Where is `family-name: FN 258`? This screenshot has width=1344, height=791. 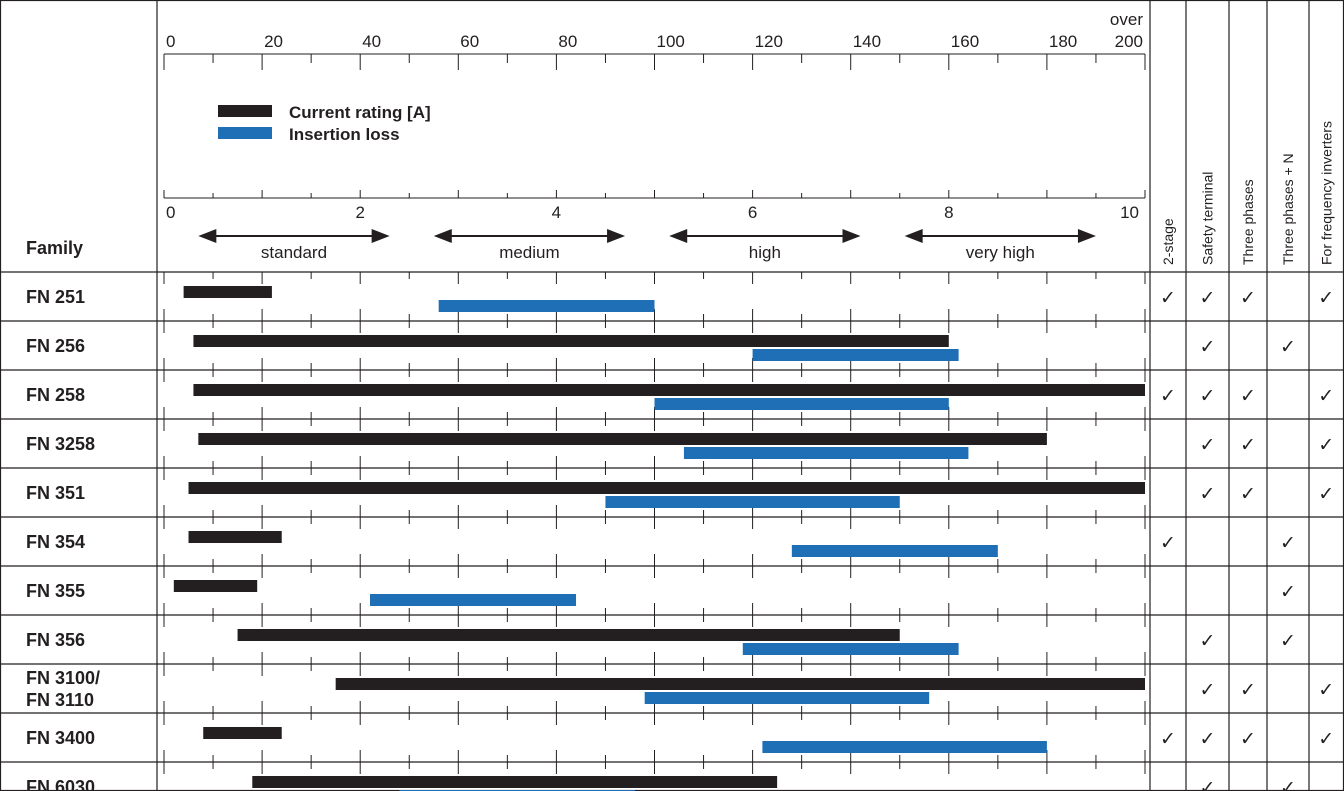
family-name: FN 258 is located at coordinates (55, 395).